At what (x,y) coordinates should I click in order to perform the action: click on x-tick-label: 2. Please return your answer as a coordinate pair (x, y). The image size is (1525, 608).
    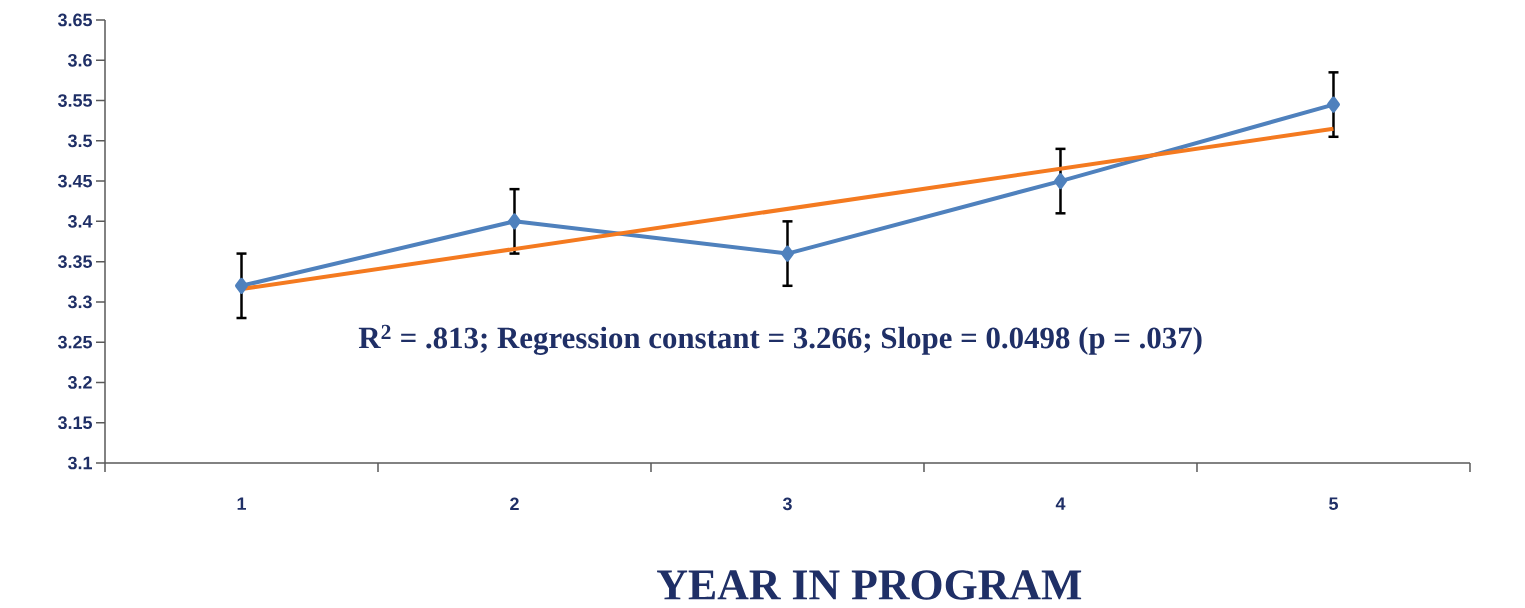
    Looking at the image, I should click on (514, 504).